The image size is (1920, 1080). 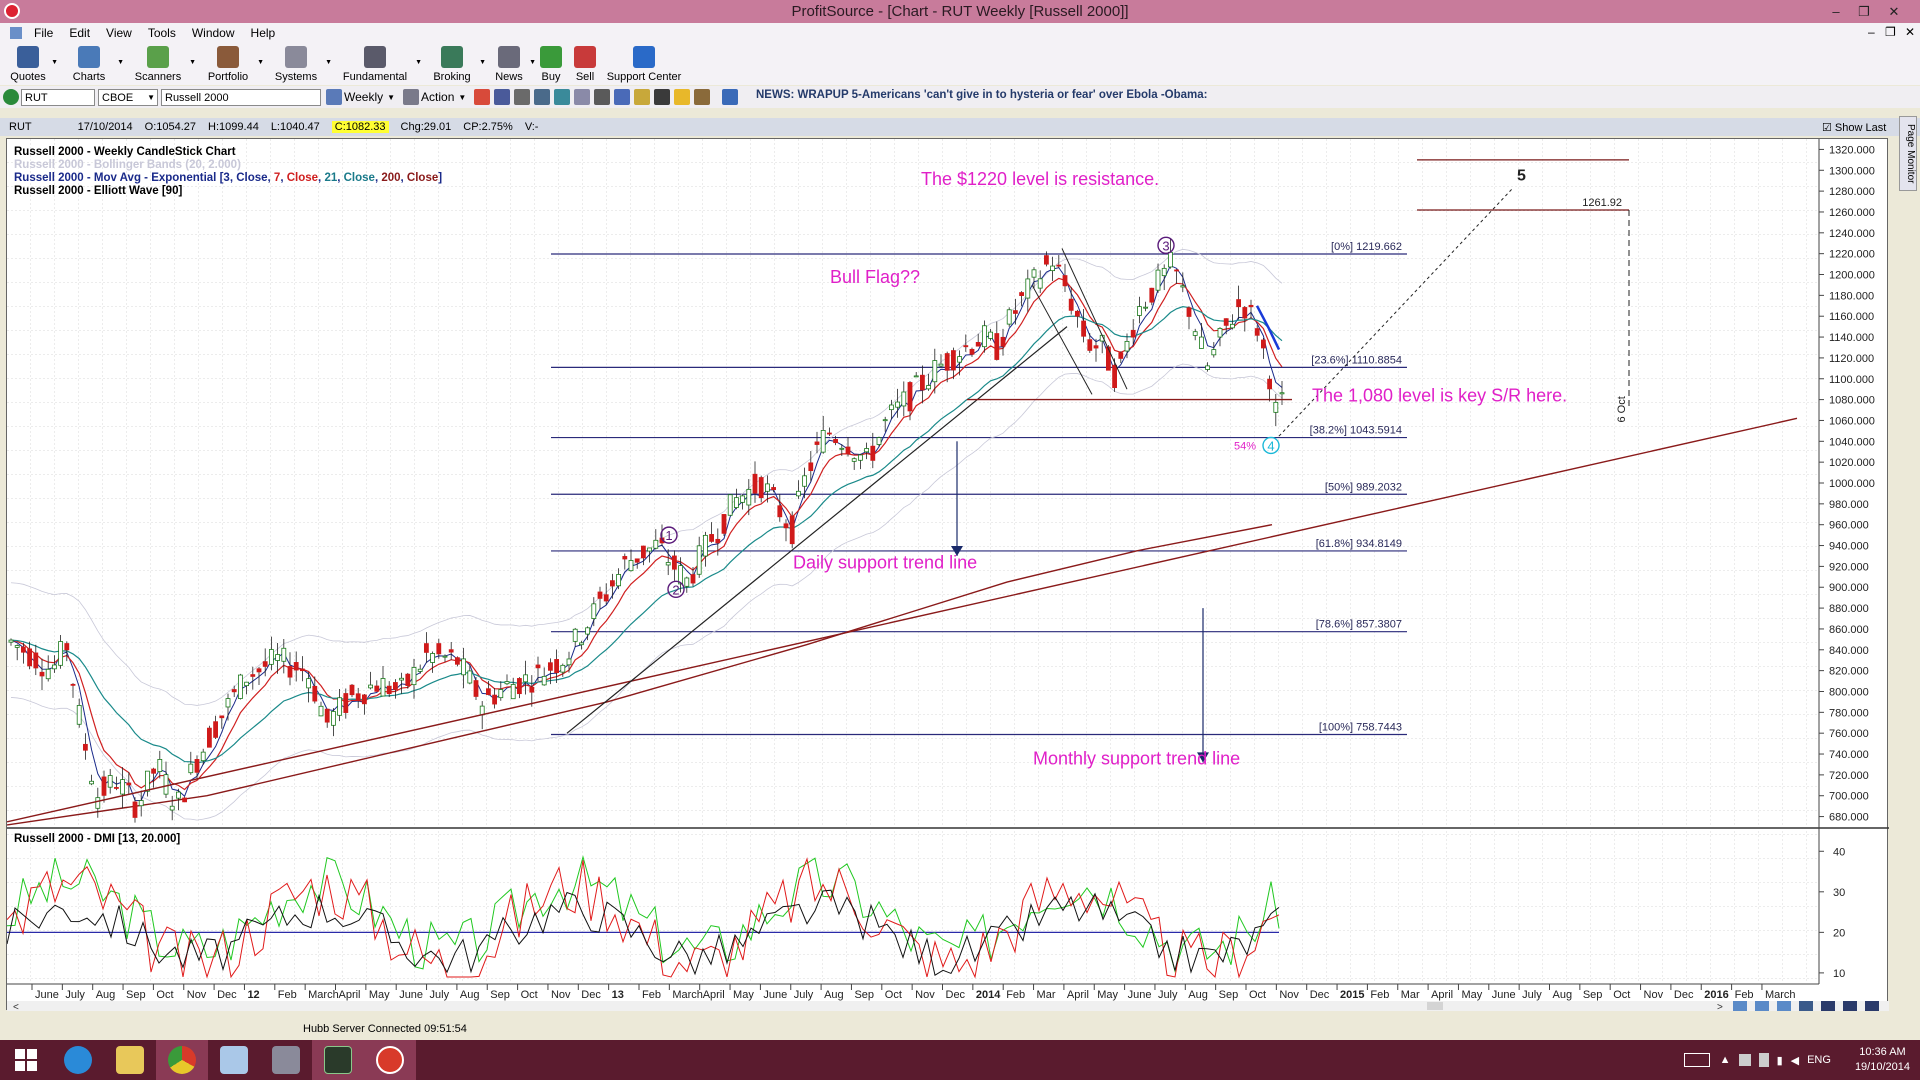 I want to click on minimize-icon: –, so click(x=1836, y=11).